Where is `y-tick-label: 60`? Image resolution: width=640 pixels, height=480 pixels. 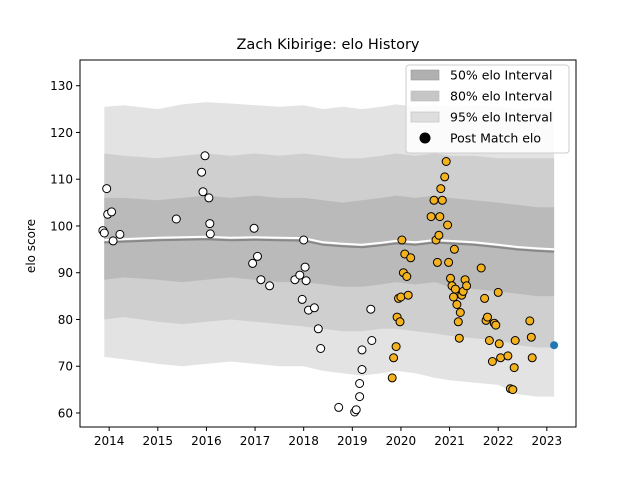 y-tick-label: 60 is located at coordinates (65, 413).